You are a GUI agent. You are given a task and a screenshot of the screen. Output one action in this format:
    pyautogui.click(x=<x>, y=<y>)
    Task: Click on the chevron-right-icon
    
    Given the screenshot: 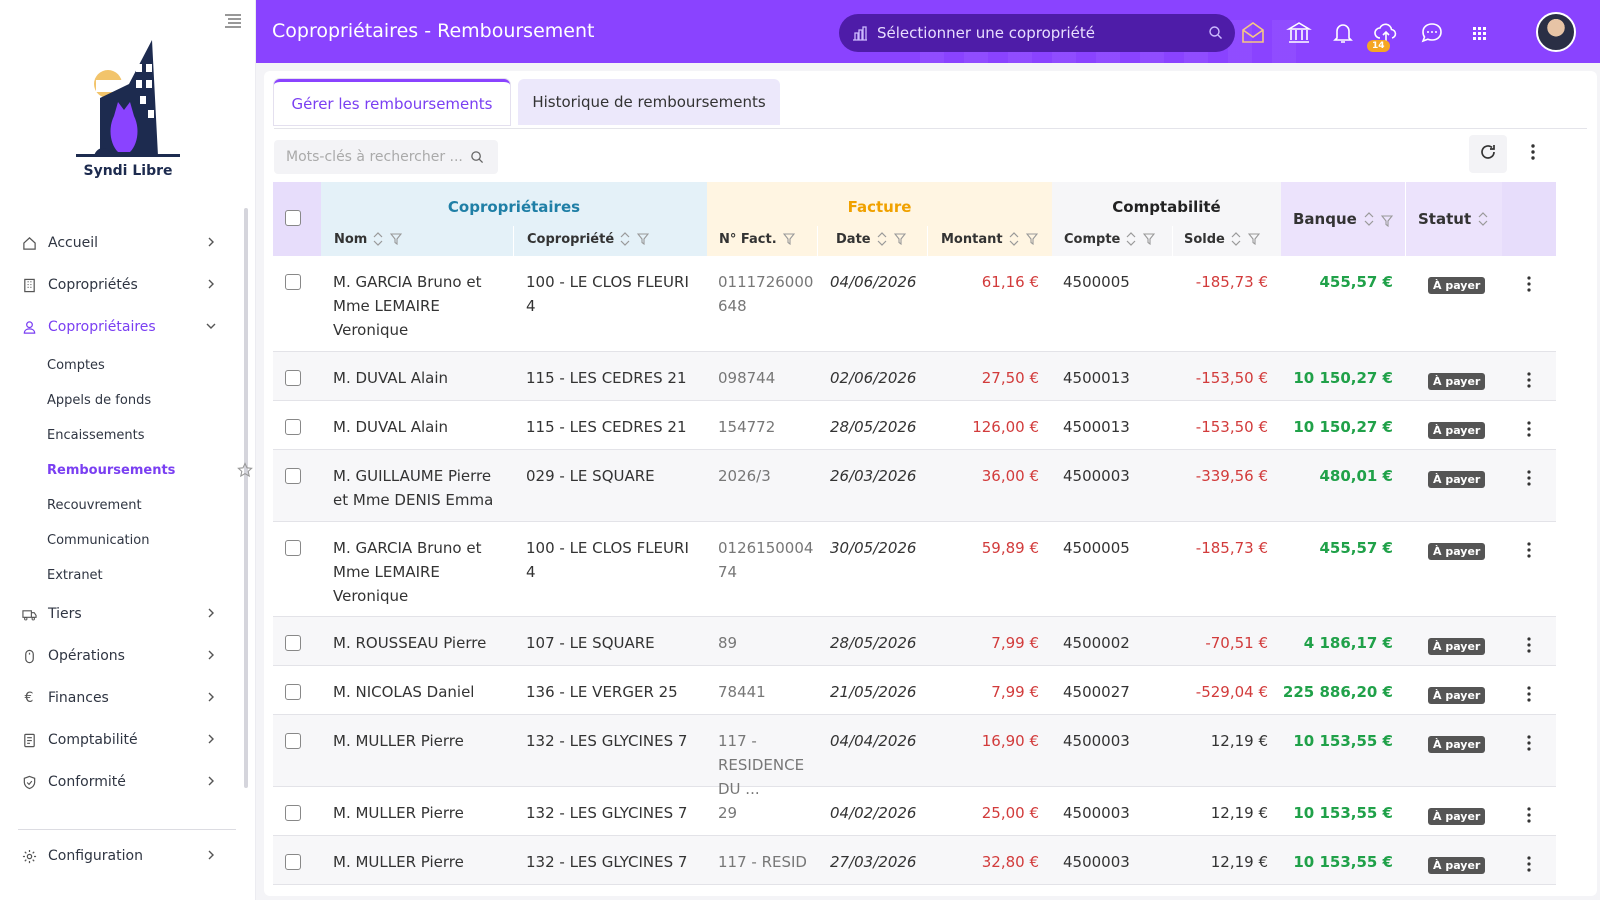 What is the action you would take?
    pyautogui.click(x=211, y=284)
    